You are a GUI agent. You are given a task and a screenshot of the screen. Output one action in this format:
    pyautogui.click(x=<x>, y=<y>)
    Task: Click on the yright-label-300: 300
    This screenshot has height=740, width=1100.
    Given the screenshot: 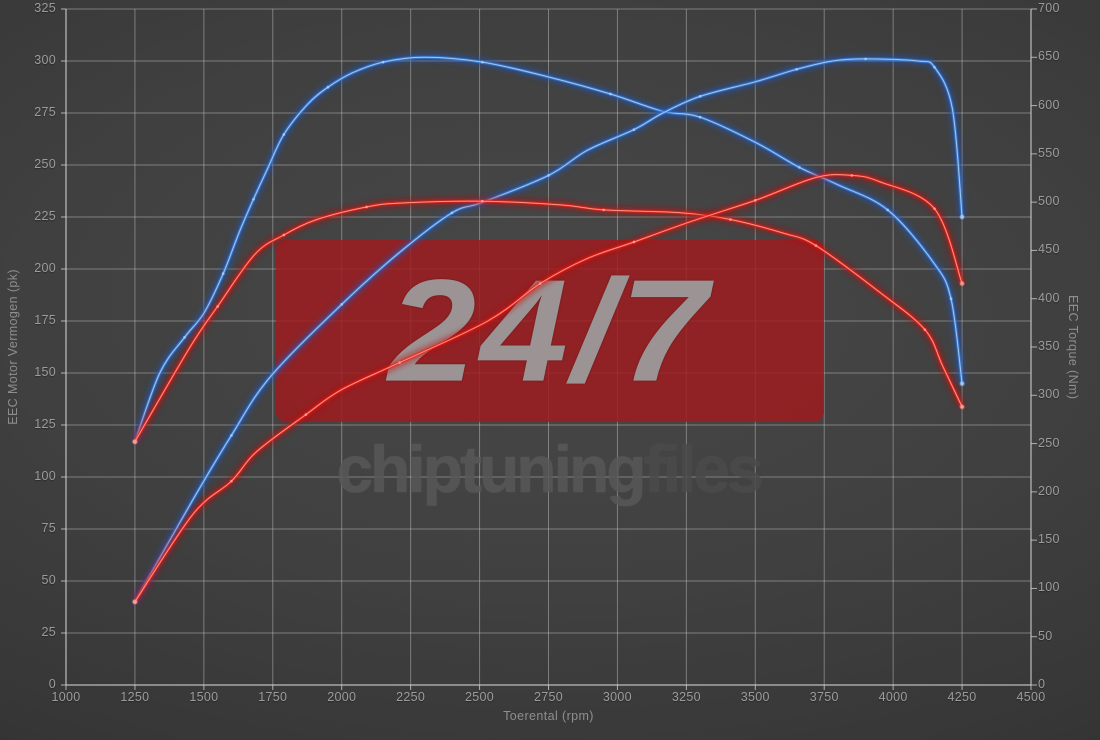 What is the action you would take?
    pyautogui.click(x=1049, y=394)
    